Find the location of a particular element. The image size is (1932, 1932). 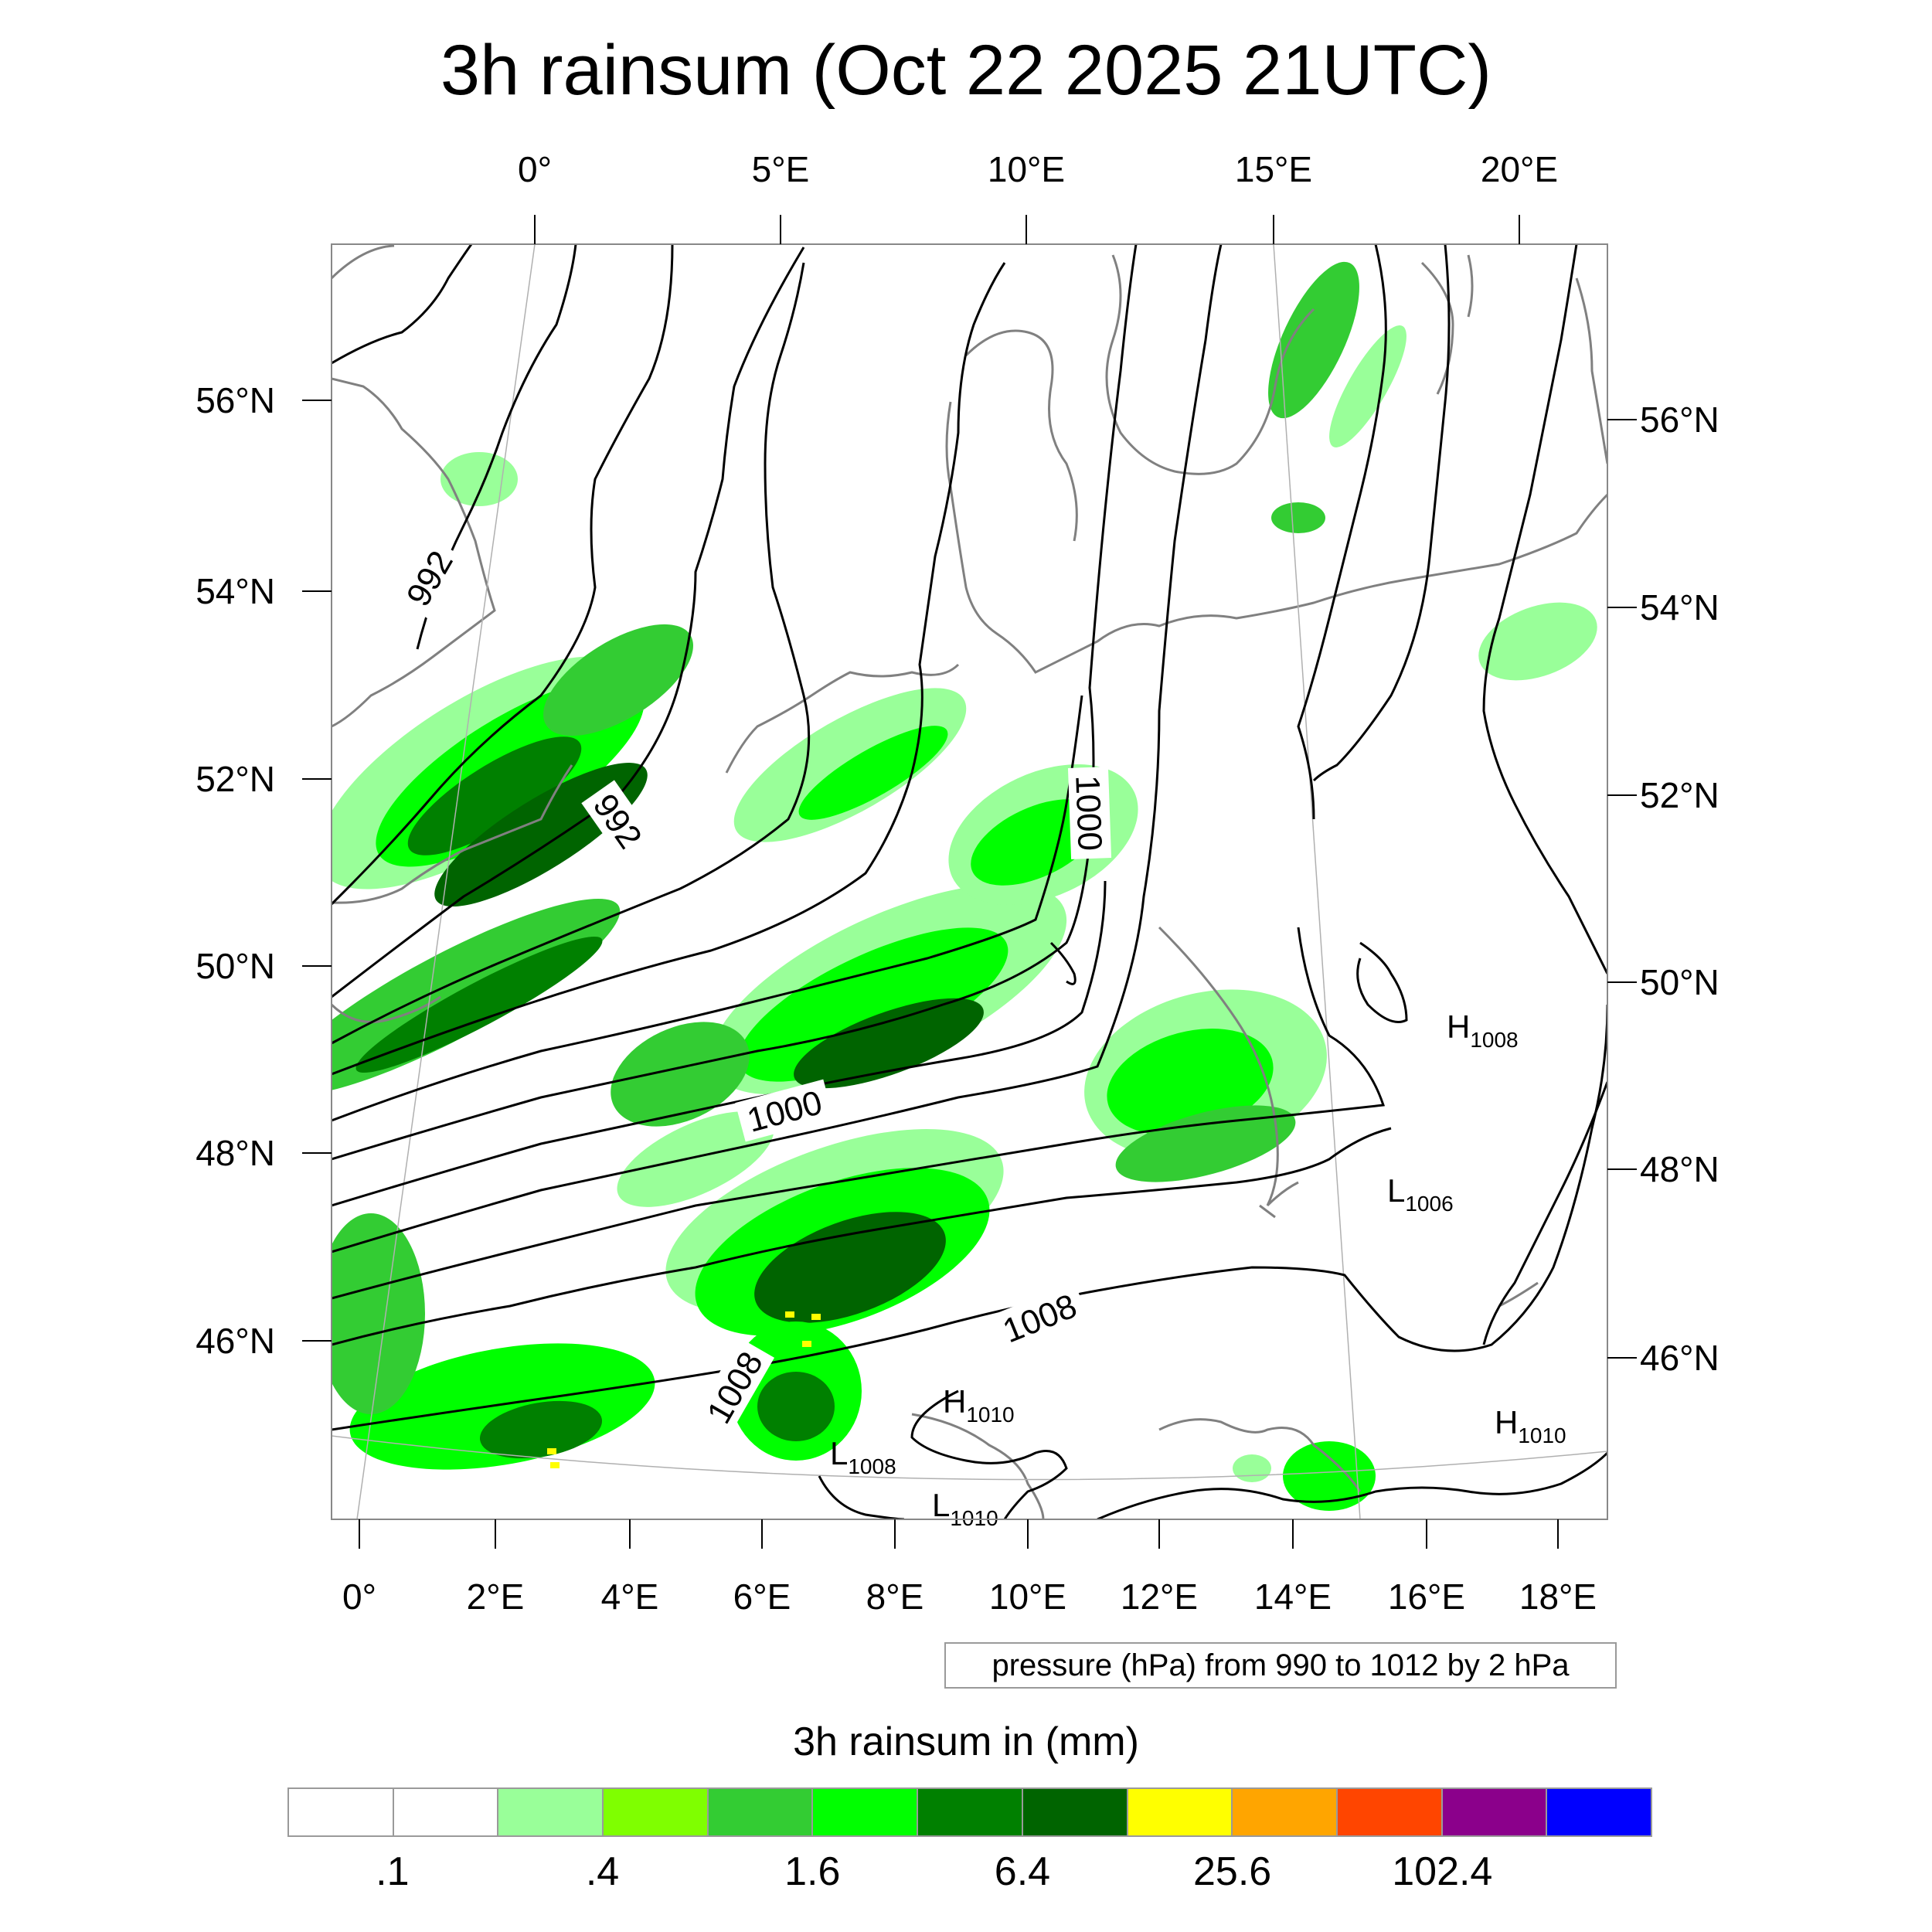

left-lat-tick-label: 50°N is located at coordinates (236, 966).